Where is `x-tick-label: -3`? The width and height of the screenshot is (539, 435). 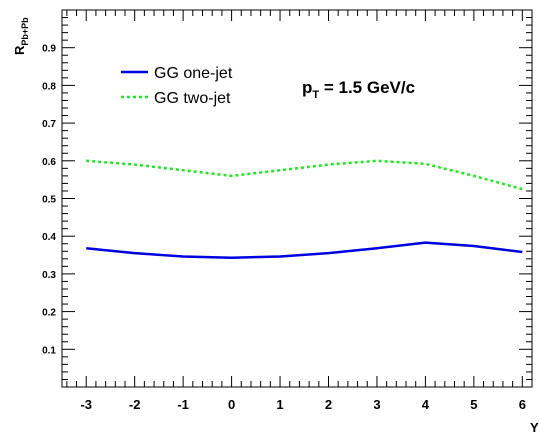 x-tick-label: -3 is located at coordinates (86, 404).